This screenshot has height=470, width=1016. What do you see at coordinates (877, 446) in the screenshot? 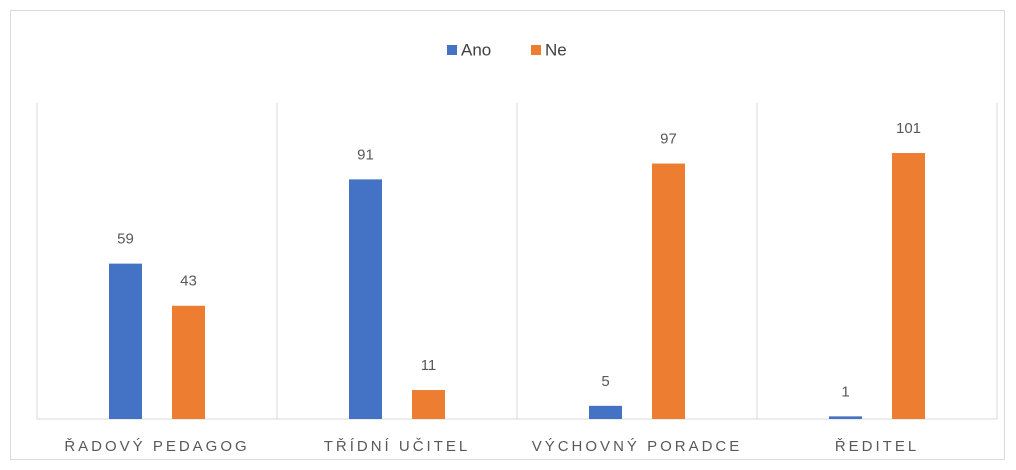
I see `x-tick-label: ŘEDITEL` at bounding box center [877, 446].